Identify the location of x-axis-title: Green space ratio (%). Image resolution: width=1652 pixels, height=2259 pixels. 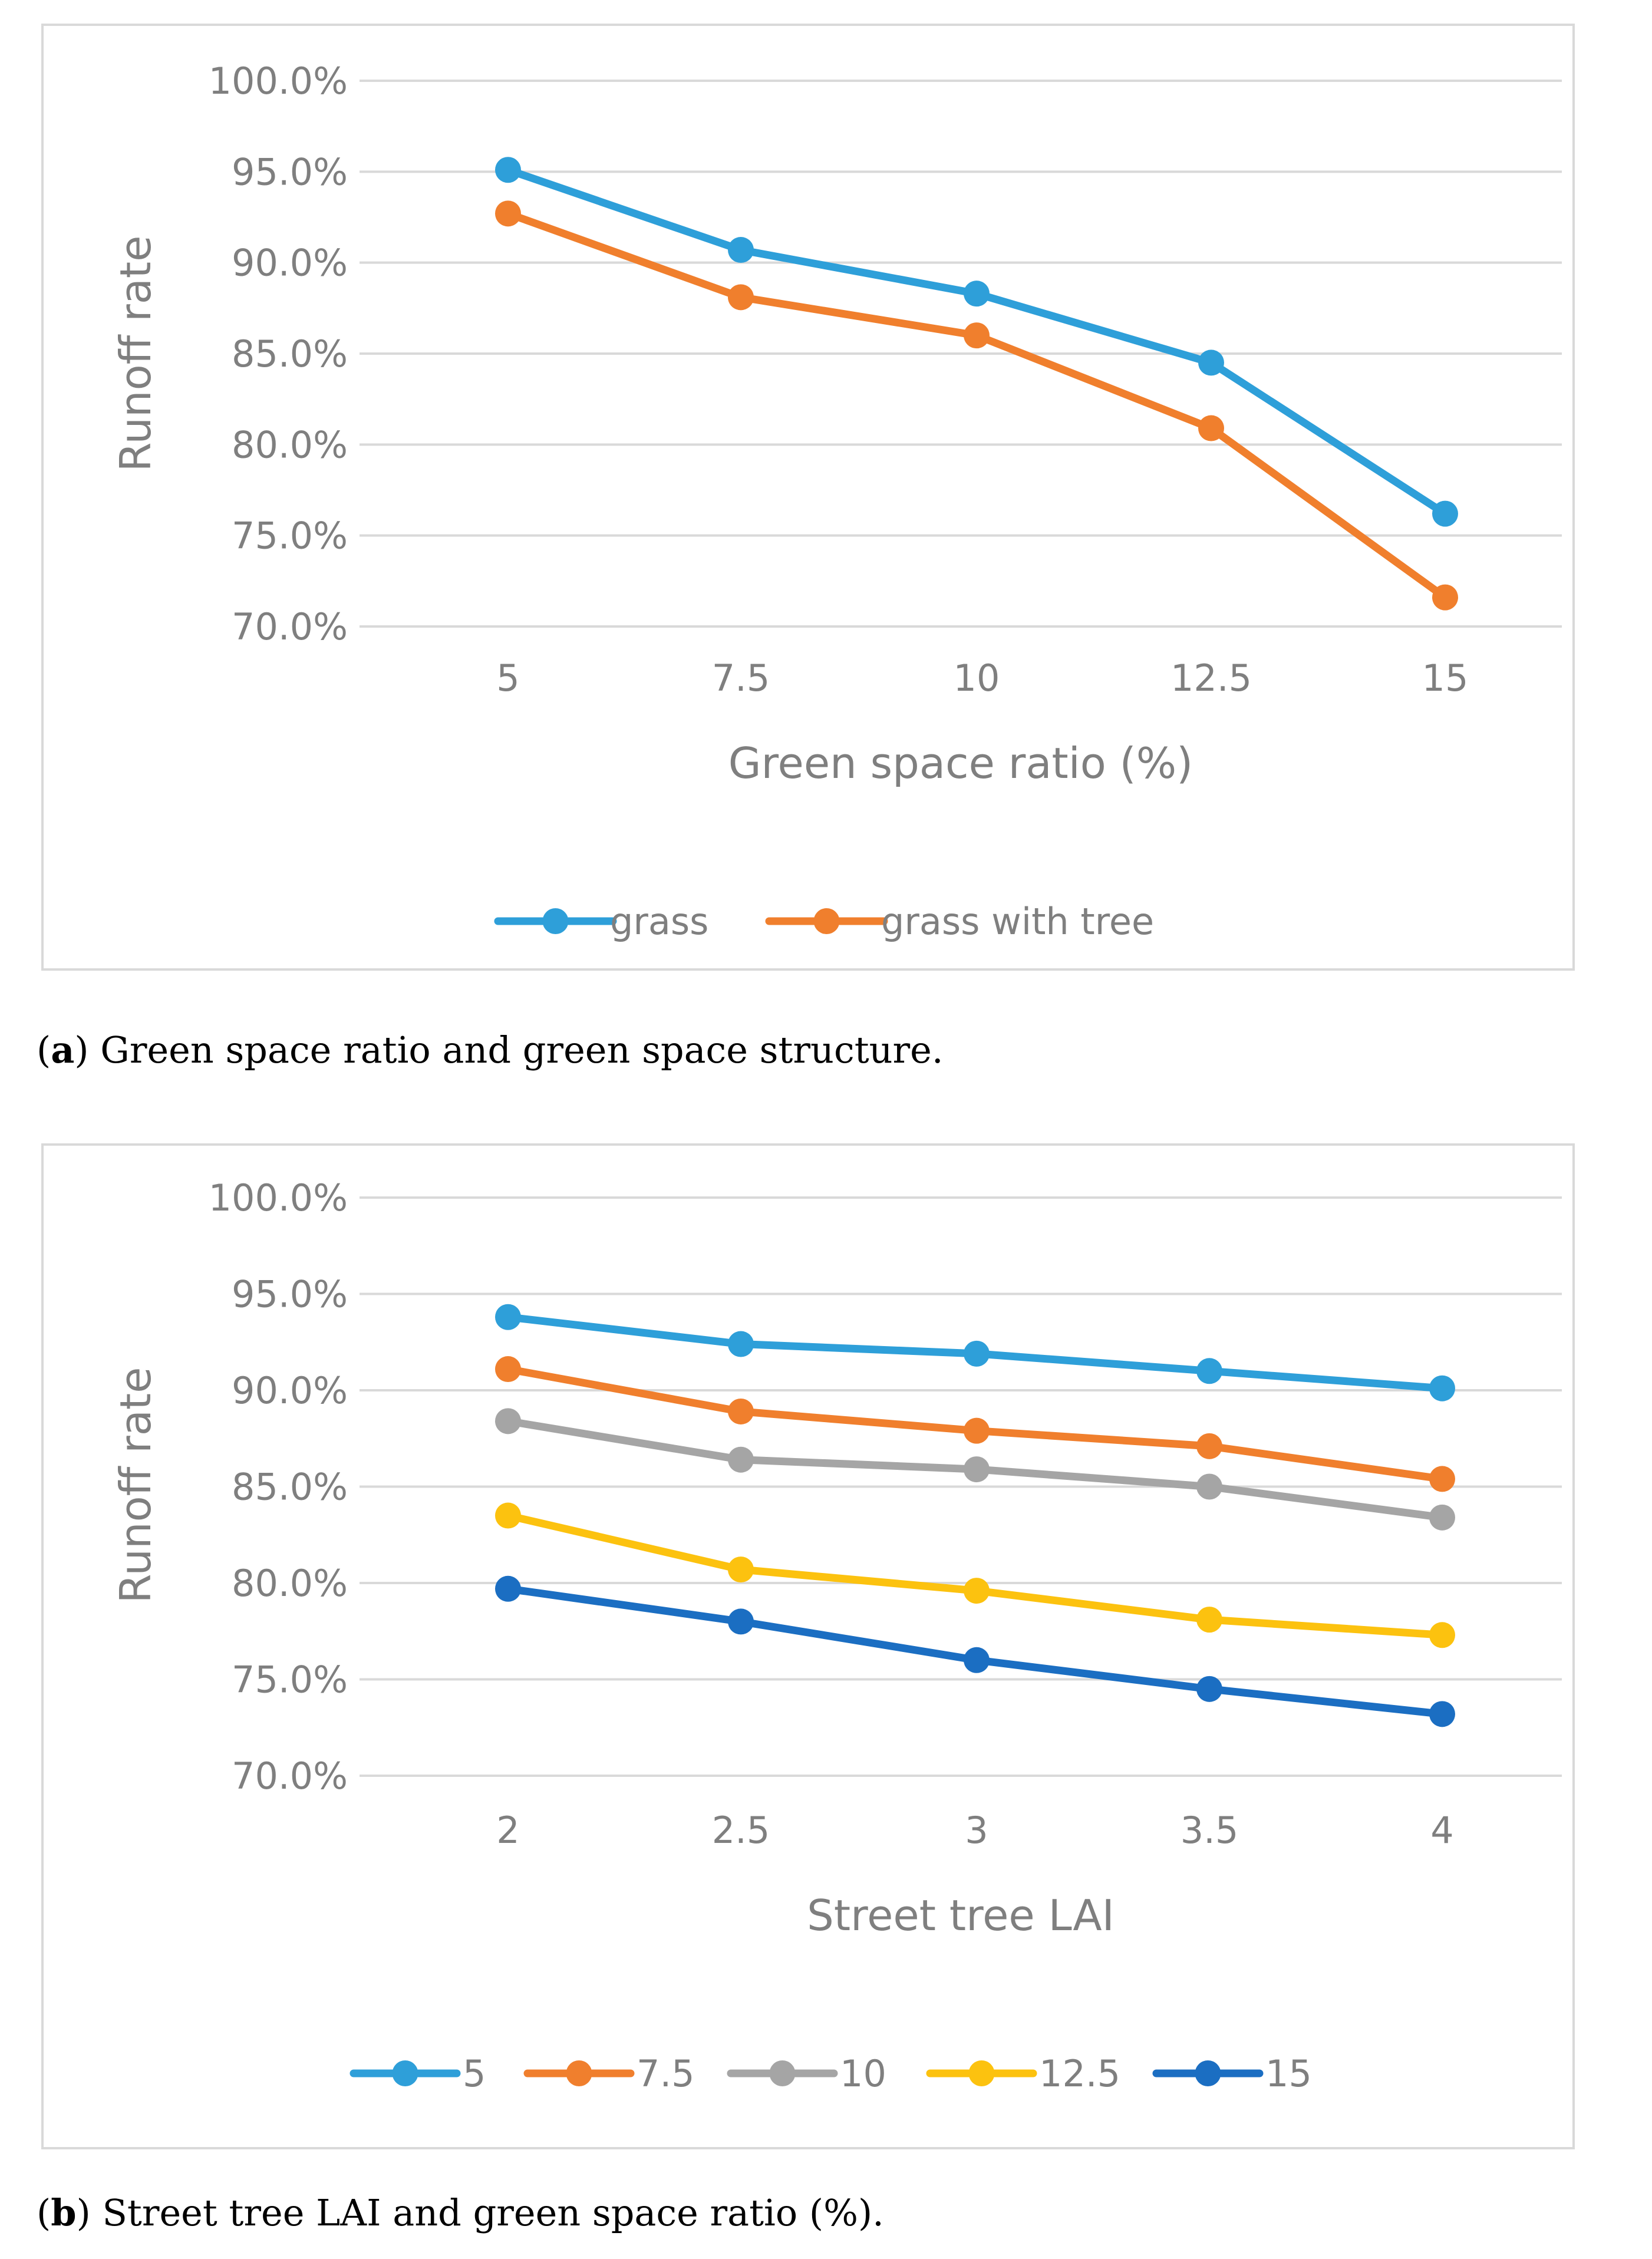
(961, 763).